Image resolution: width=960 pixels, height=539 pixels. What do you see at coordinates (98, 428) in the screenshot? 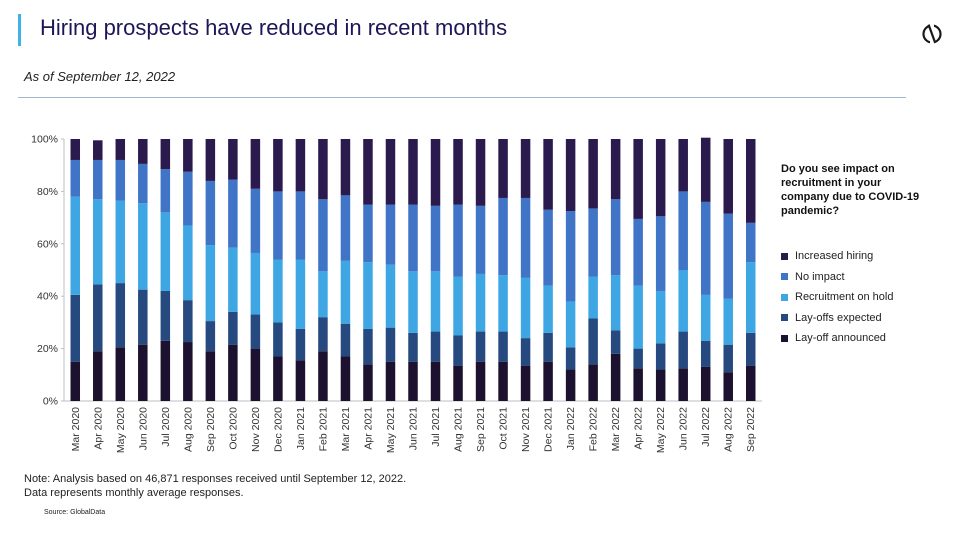
I see `x-tick-label: Apr 2020` at bounding box center [98, 428].